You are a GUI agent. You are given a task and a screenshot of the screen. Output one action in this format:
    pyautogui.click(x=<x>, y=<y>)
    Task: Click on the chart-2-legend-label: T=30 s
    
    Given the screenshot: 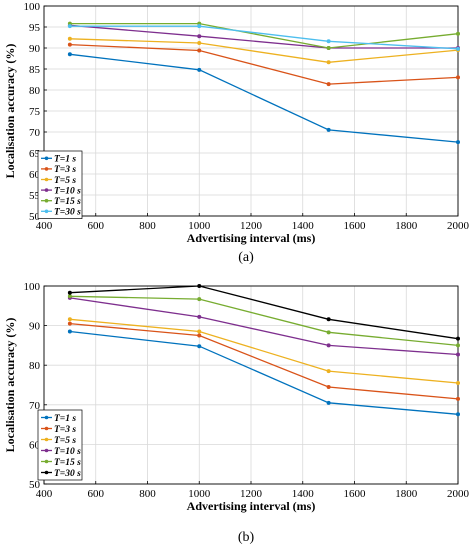 What is the action you would take?
    pyautogui.click(x=67, y=474)
    